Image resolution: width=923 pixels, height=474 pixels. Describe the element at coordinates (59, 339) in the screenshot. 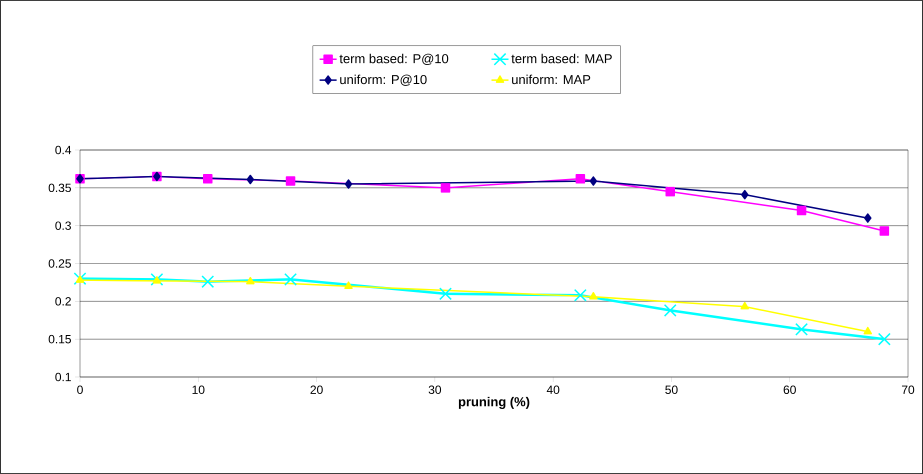

I see `y-tick-label: 0.15` at that location.